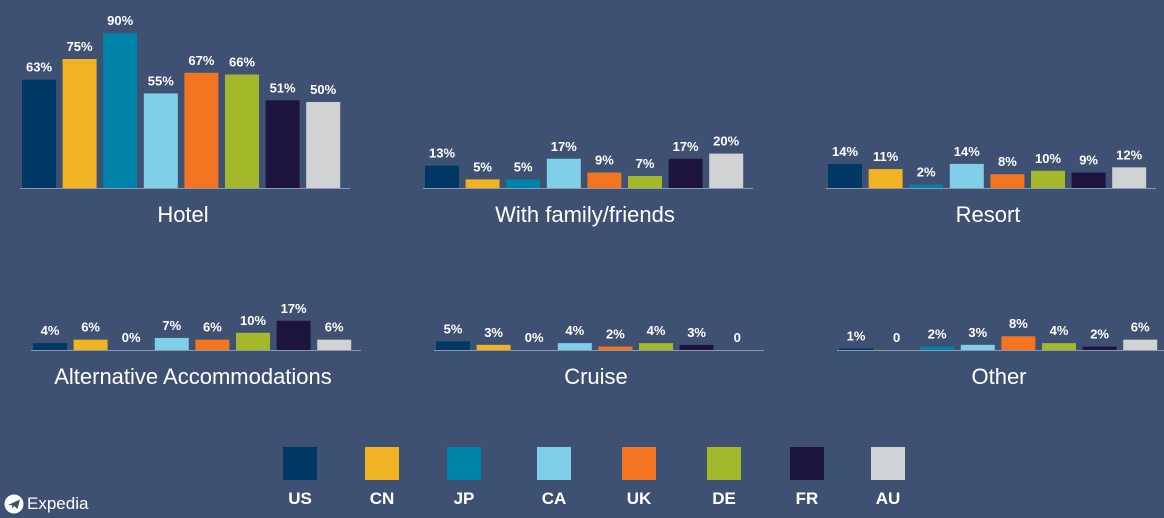 The image size is (1164, 518). I want to click on legend-item: US, so click(300, 477).